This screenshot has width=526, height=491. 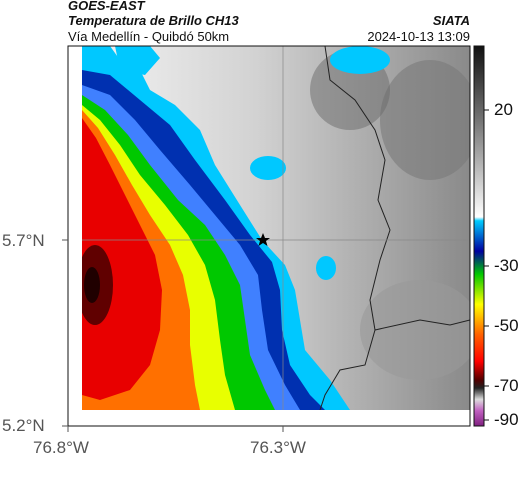 What do you see at coordinates (418, 36) in the screenshot?
I see `timestamp: 2024-10-13 13:09` at bounding box center [418, 36].